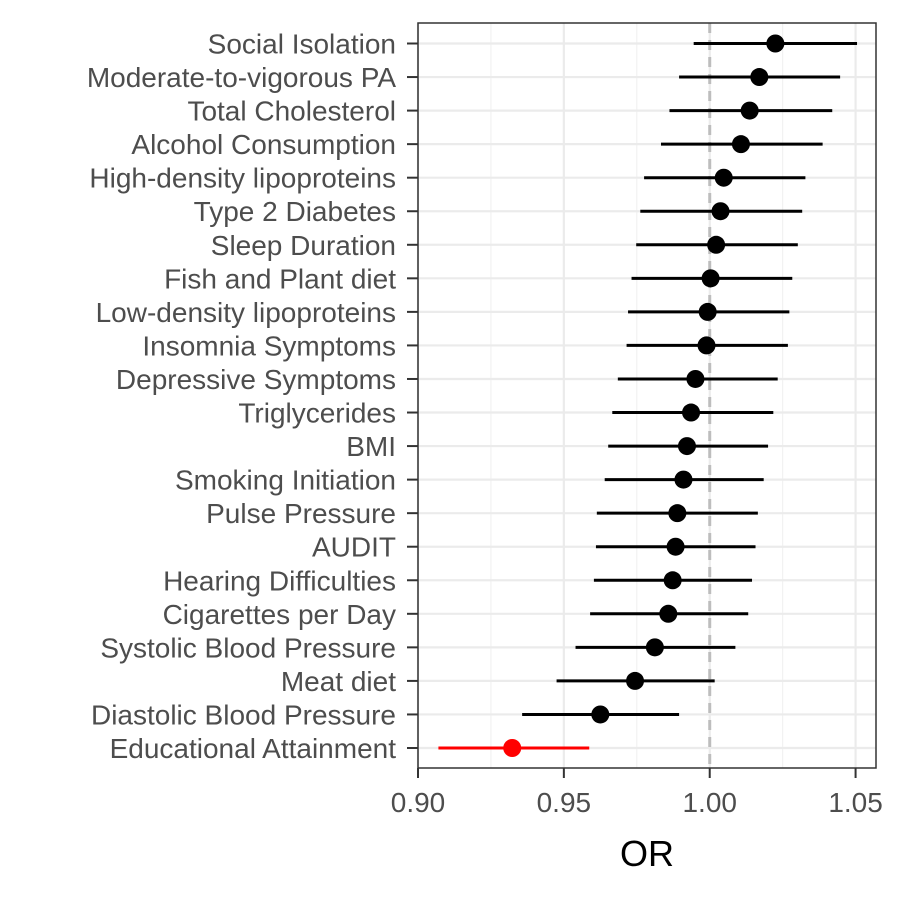 The height and width of the screenshot is (900, 900). What do you see at coordinates (279, 614) in the screenshot?
I see `y-tick-label: Cigarettes per Day` at bounding box center [279, 614].